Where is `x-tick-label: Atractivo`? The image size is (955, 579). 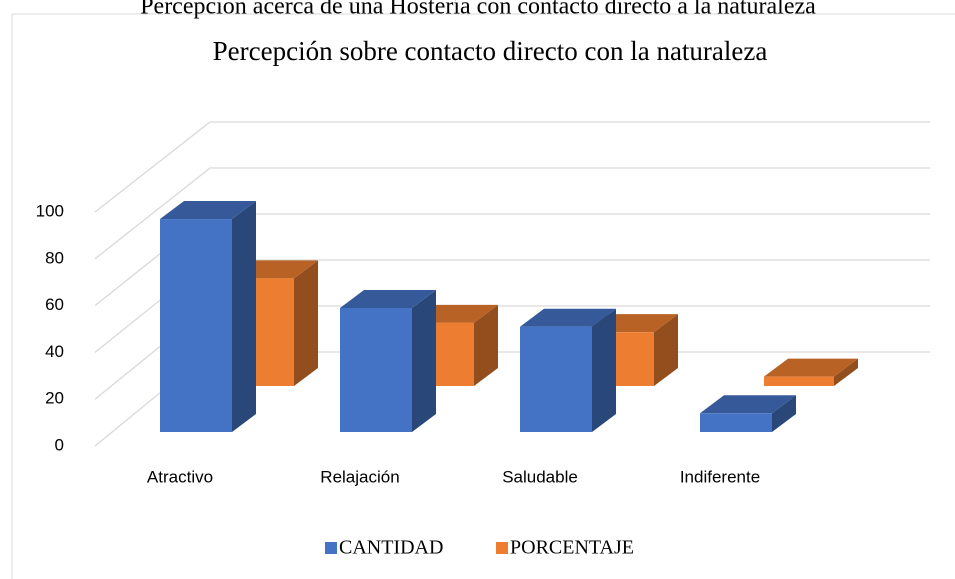 x-tick-label: Atractivo is located at coordinates (180, 476).